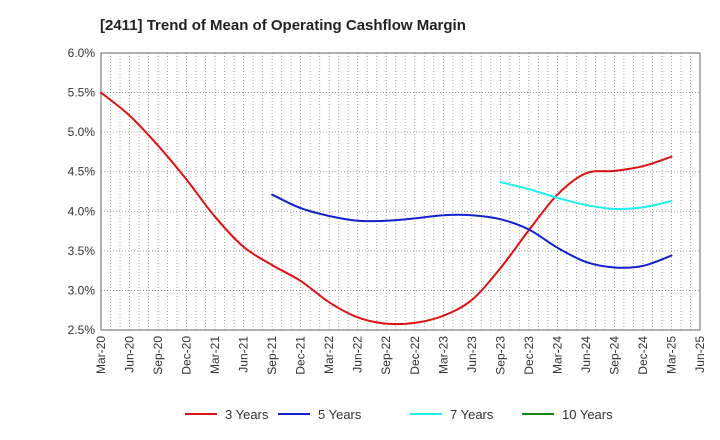 This screenshot has width=720, height=440. Describe the element at coordinates (187, 355) in the screenshot. I see `x-tick-label: Dec-20` at that location.